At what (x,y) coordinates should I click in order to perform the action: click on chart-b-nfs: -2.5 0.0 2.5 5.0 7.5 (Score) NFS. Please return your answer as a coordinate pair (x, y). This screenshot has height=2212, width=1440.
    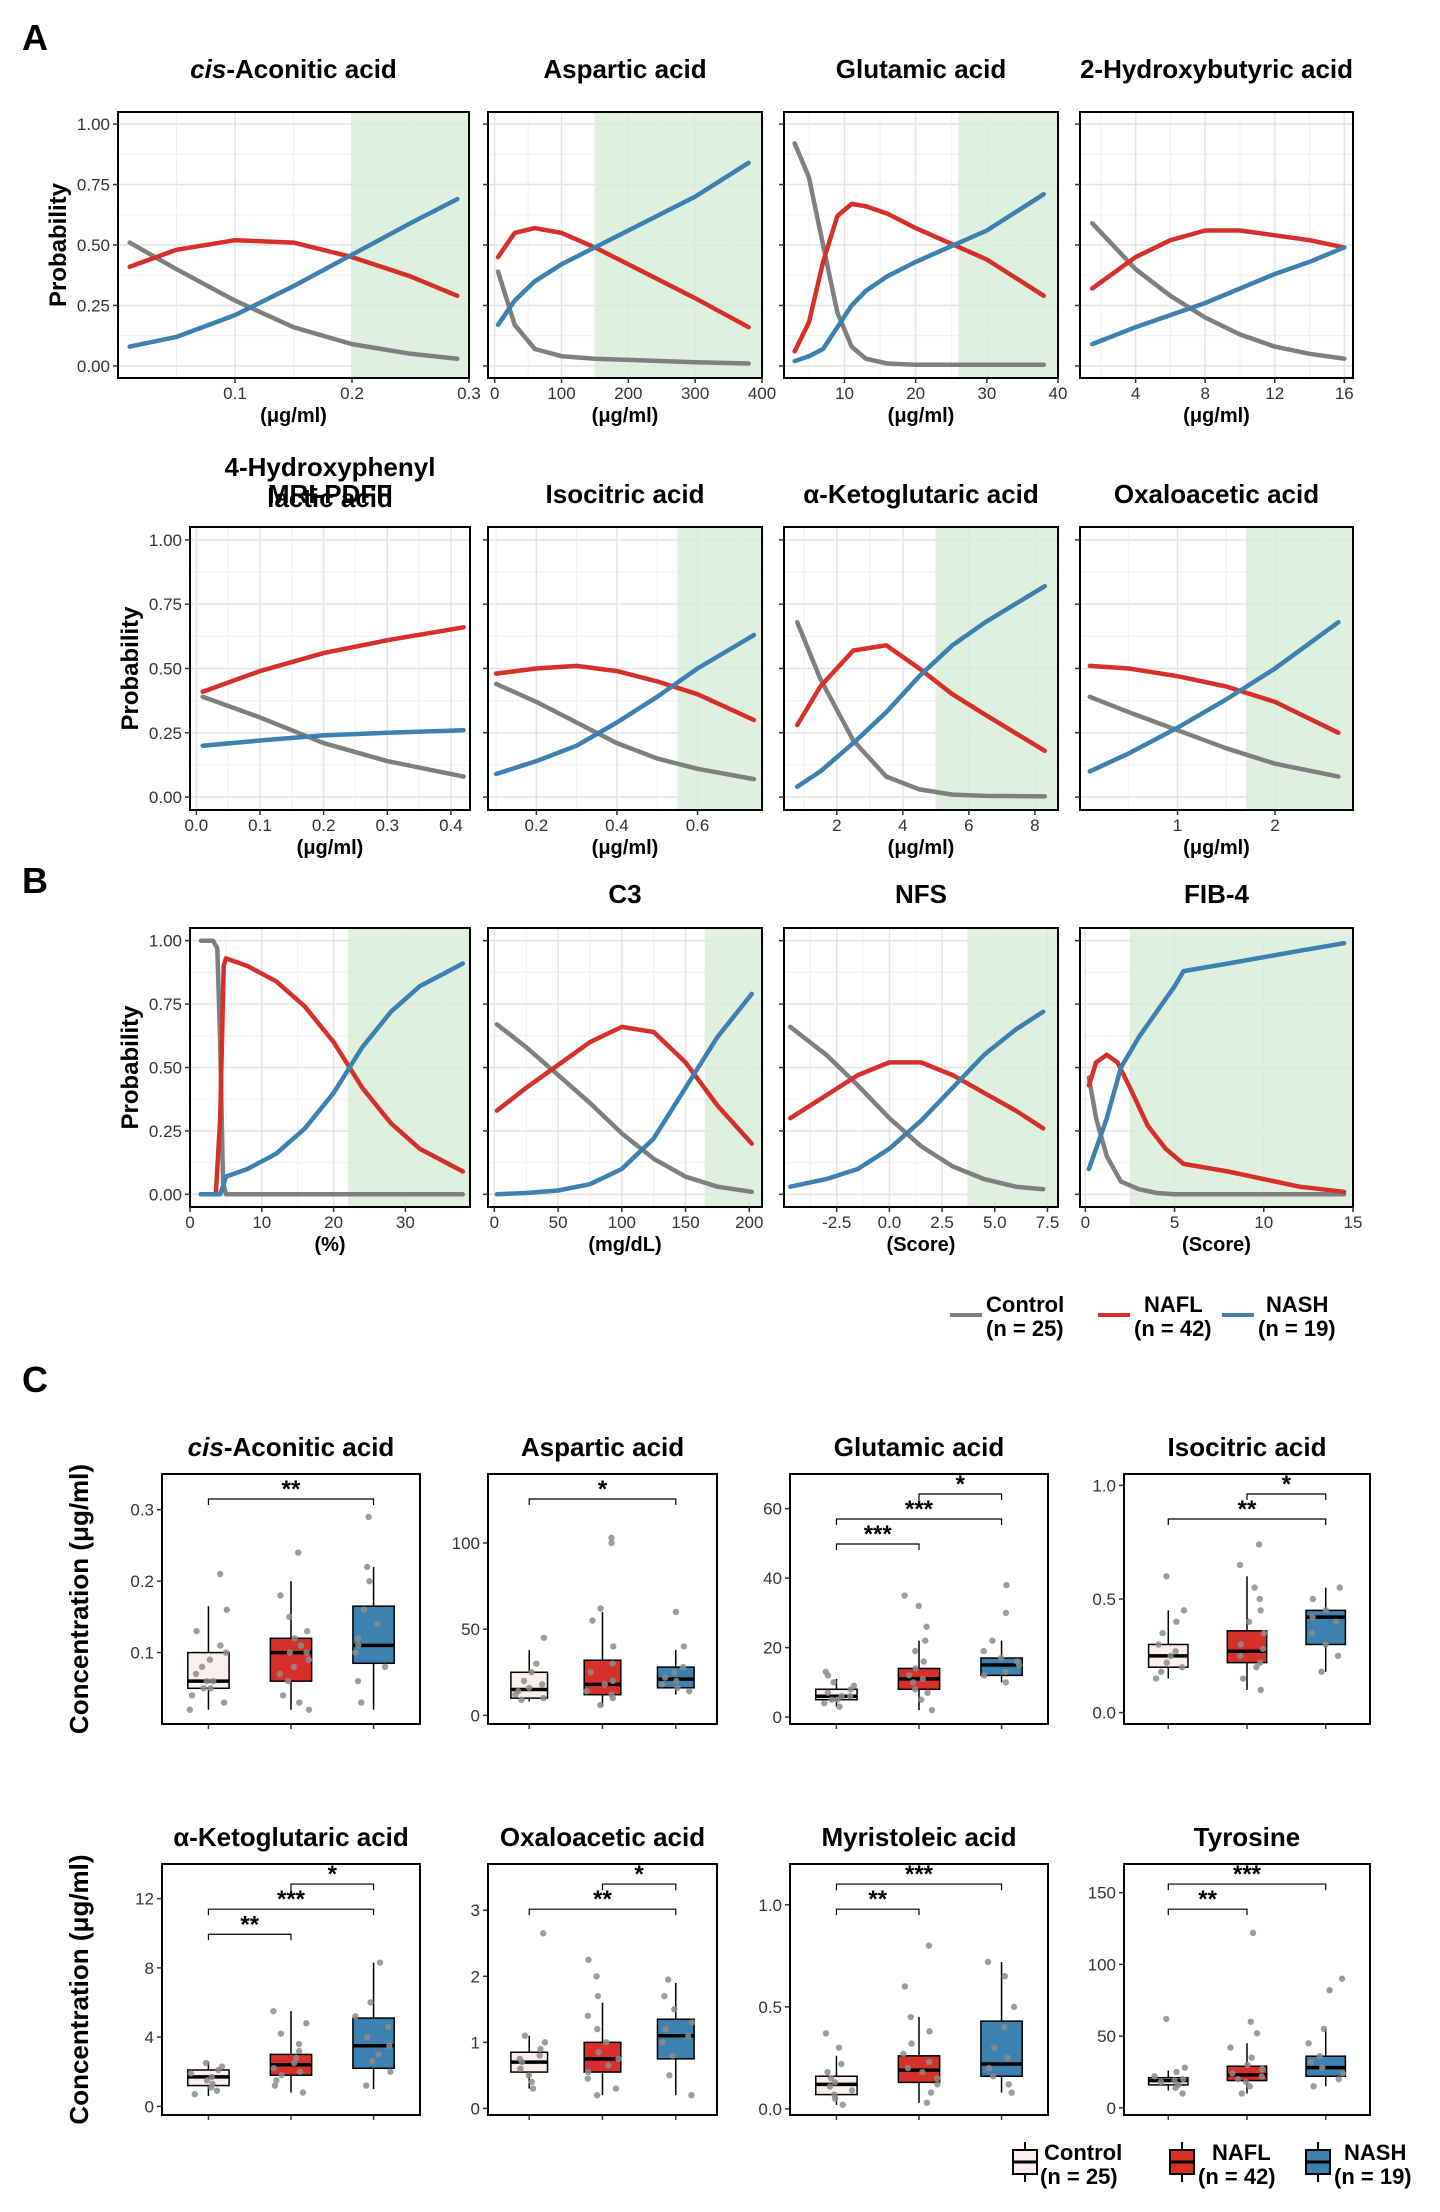
    Looking at the image, I should click on (919, 1067).